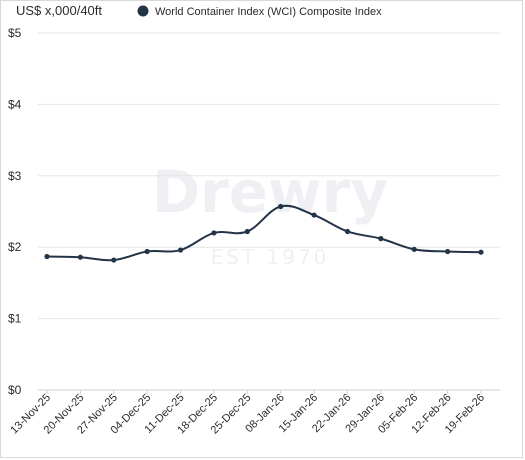  What do you see at coordinates (143, 11) in the screenshot?
I see `legend-marker` at bounding box center [143, 11].